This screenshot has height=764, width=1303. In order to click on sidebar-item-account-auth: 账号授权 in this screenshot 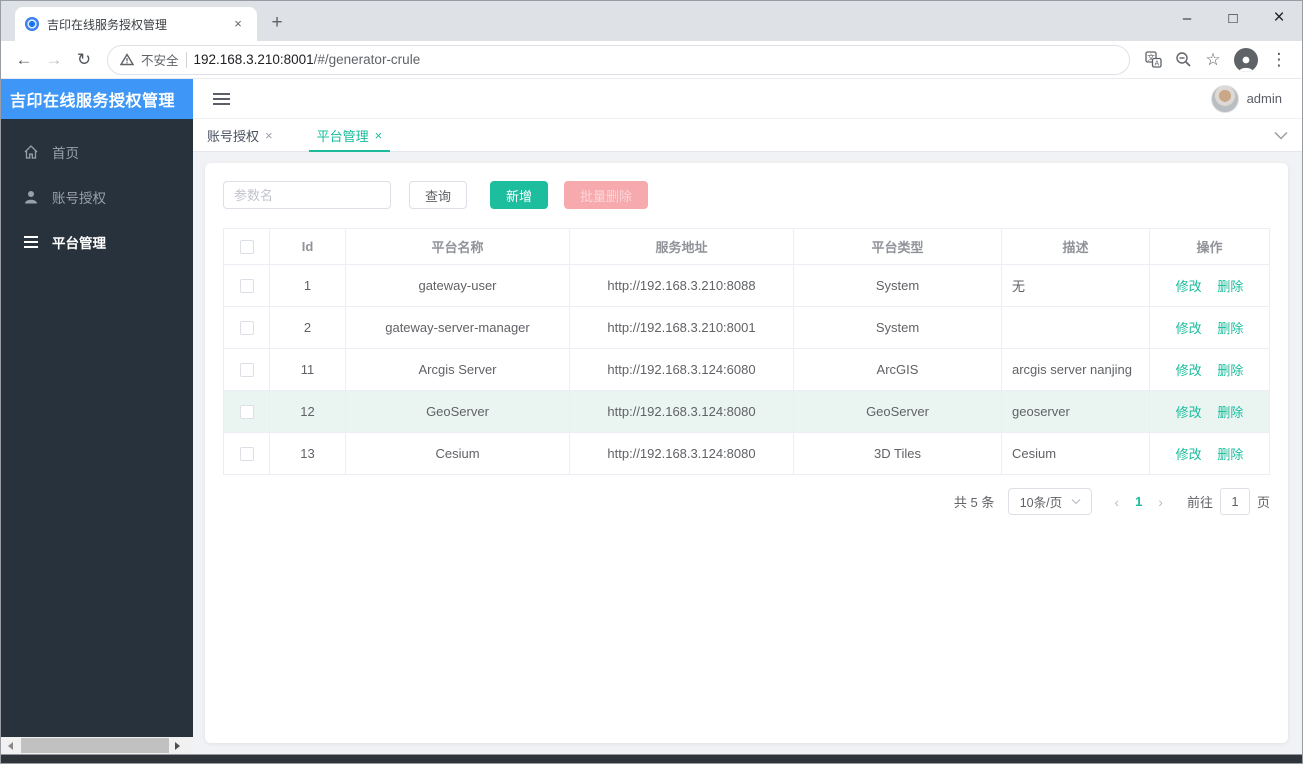, I will do `click(97, 196)`.